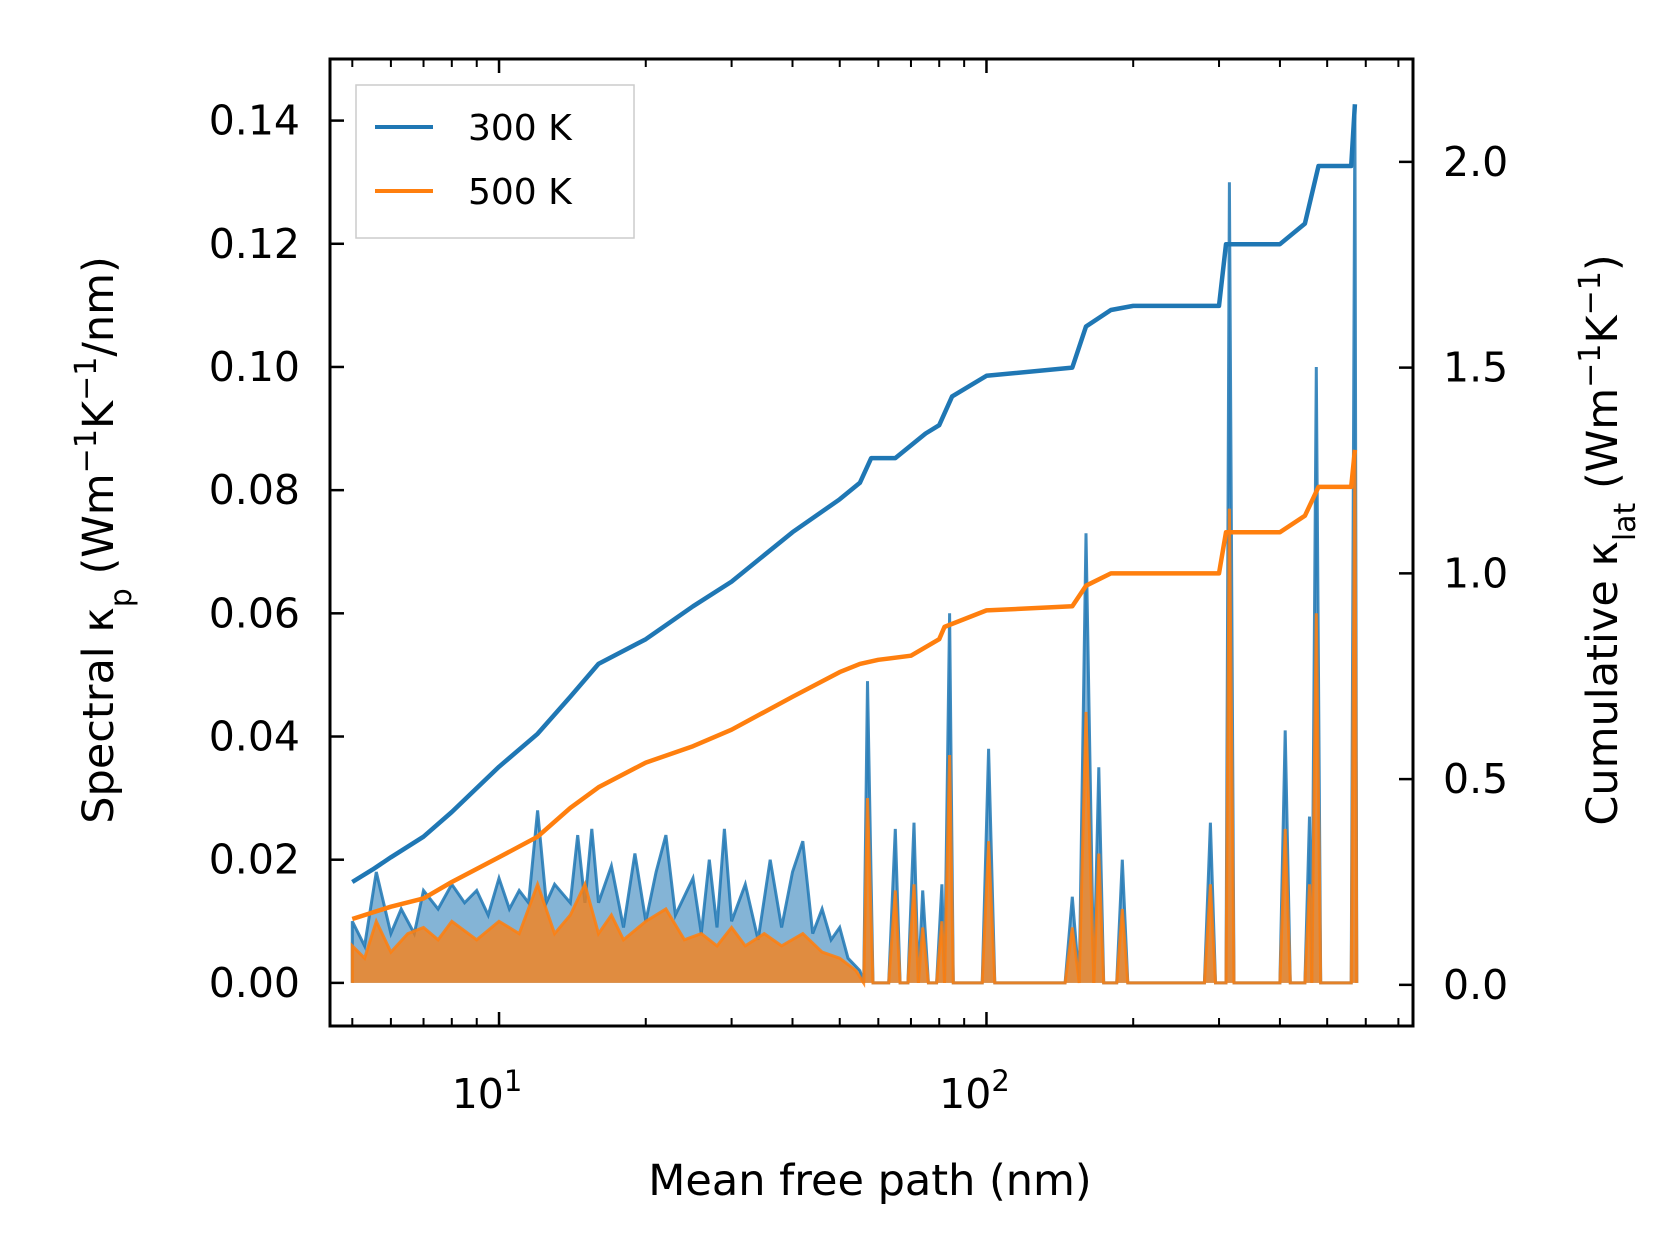 This screenshot has width=1679, height=1254. Describe the element at coordinates (1475, 573) in the screenshot. I see `y-right-tick-label: 1.0` at that location.